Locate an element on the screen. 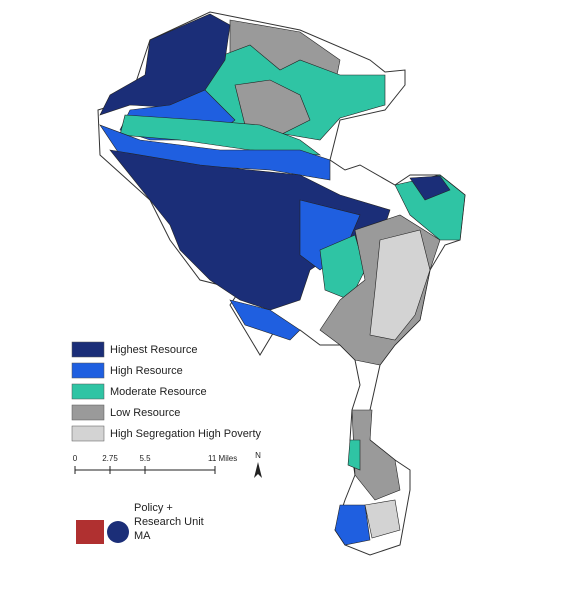 This screenshot has width=580, height=594. scale-bar: 0 2.75 5.5 11 Miles is located at coordinates (155, 464).